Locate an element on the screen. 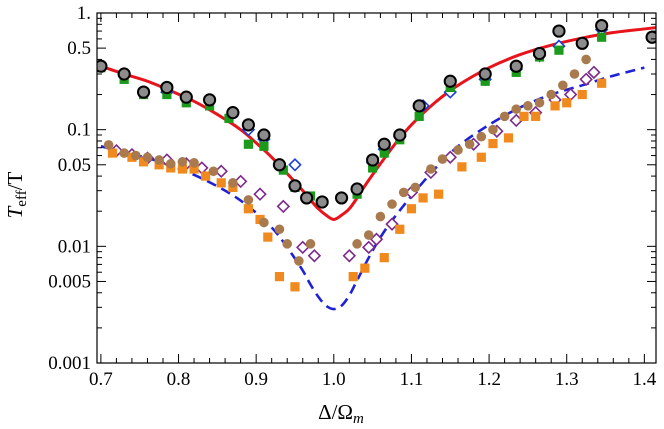 The image size is (664, 429). x-tick-label: 0.9 is located at coordinates (256, 379).